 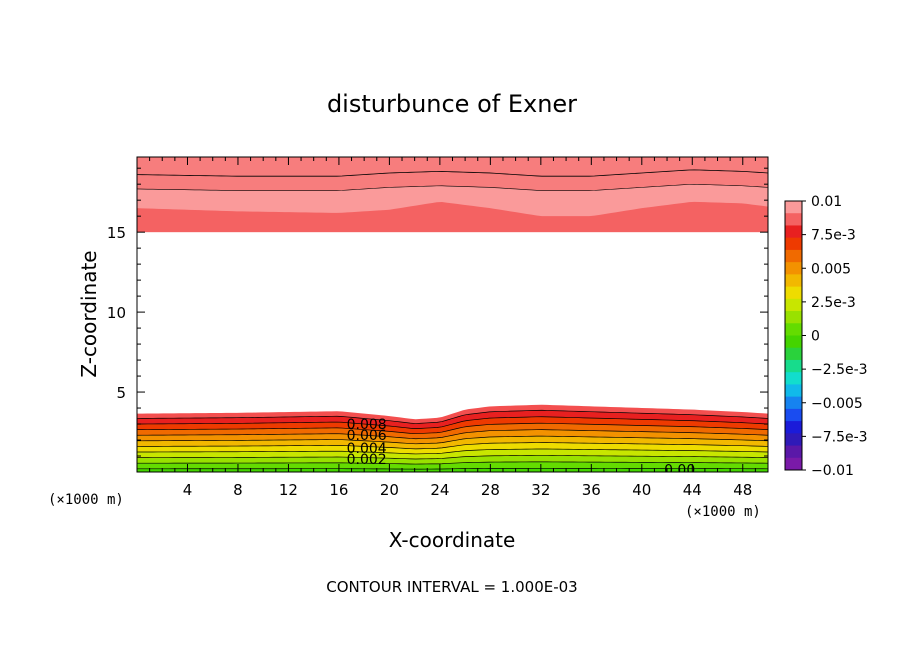 I want to click on upper-band-mid, so click(x=452, y=174).